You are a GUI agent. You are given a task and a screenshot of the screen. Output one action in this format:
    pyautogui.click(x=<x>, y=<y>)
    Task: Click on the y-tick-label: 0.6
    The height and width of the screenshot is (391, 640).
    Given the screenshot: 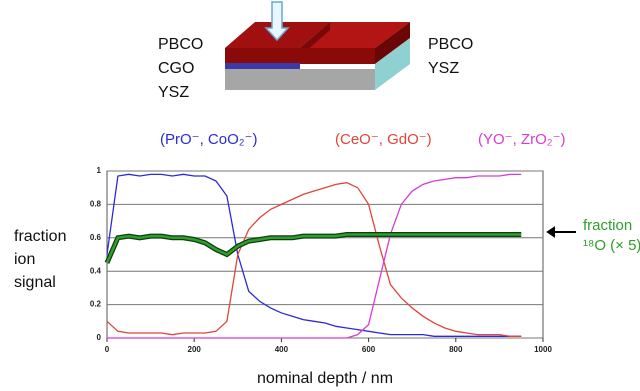 What is the action you would take?
    pyautogui.click(x=96, y=237)
    